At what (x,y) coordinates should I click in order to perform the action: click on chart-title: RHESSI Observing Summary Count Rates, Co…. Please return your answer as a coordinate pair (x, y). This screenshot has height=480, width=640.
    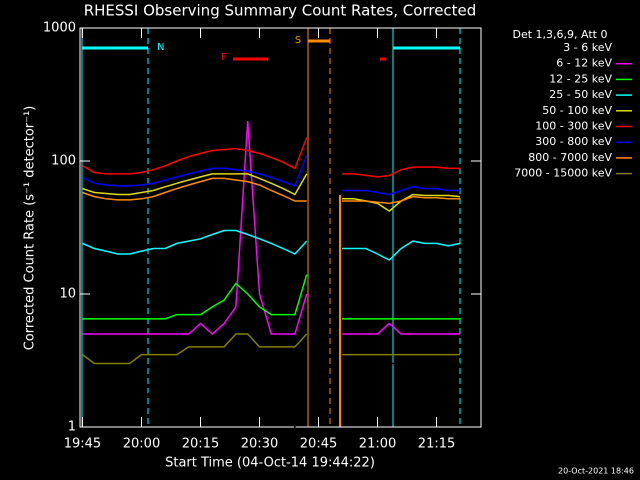
    Looking at the image, I should click on (280, 11).